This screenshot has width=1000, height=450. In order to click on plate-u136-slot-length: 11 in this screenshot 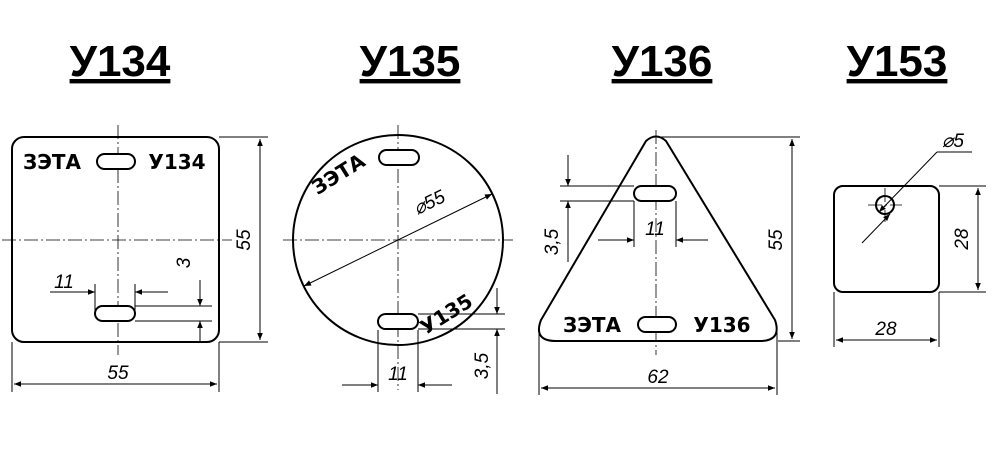, I will do `click(655, 229)`.